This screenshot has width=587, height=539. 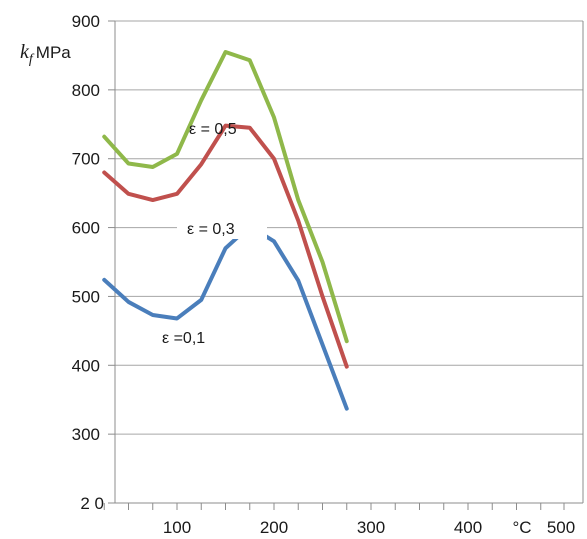 I want to click on annotation-background, so click(x=222, y=229).